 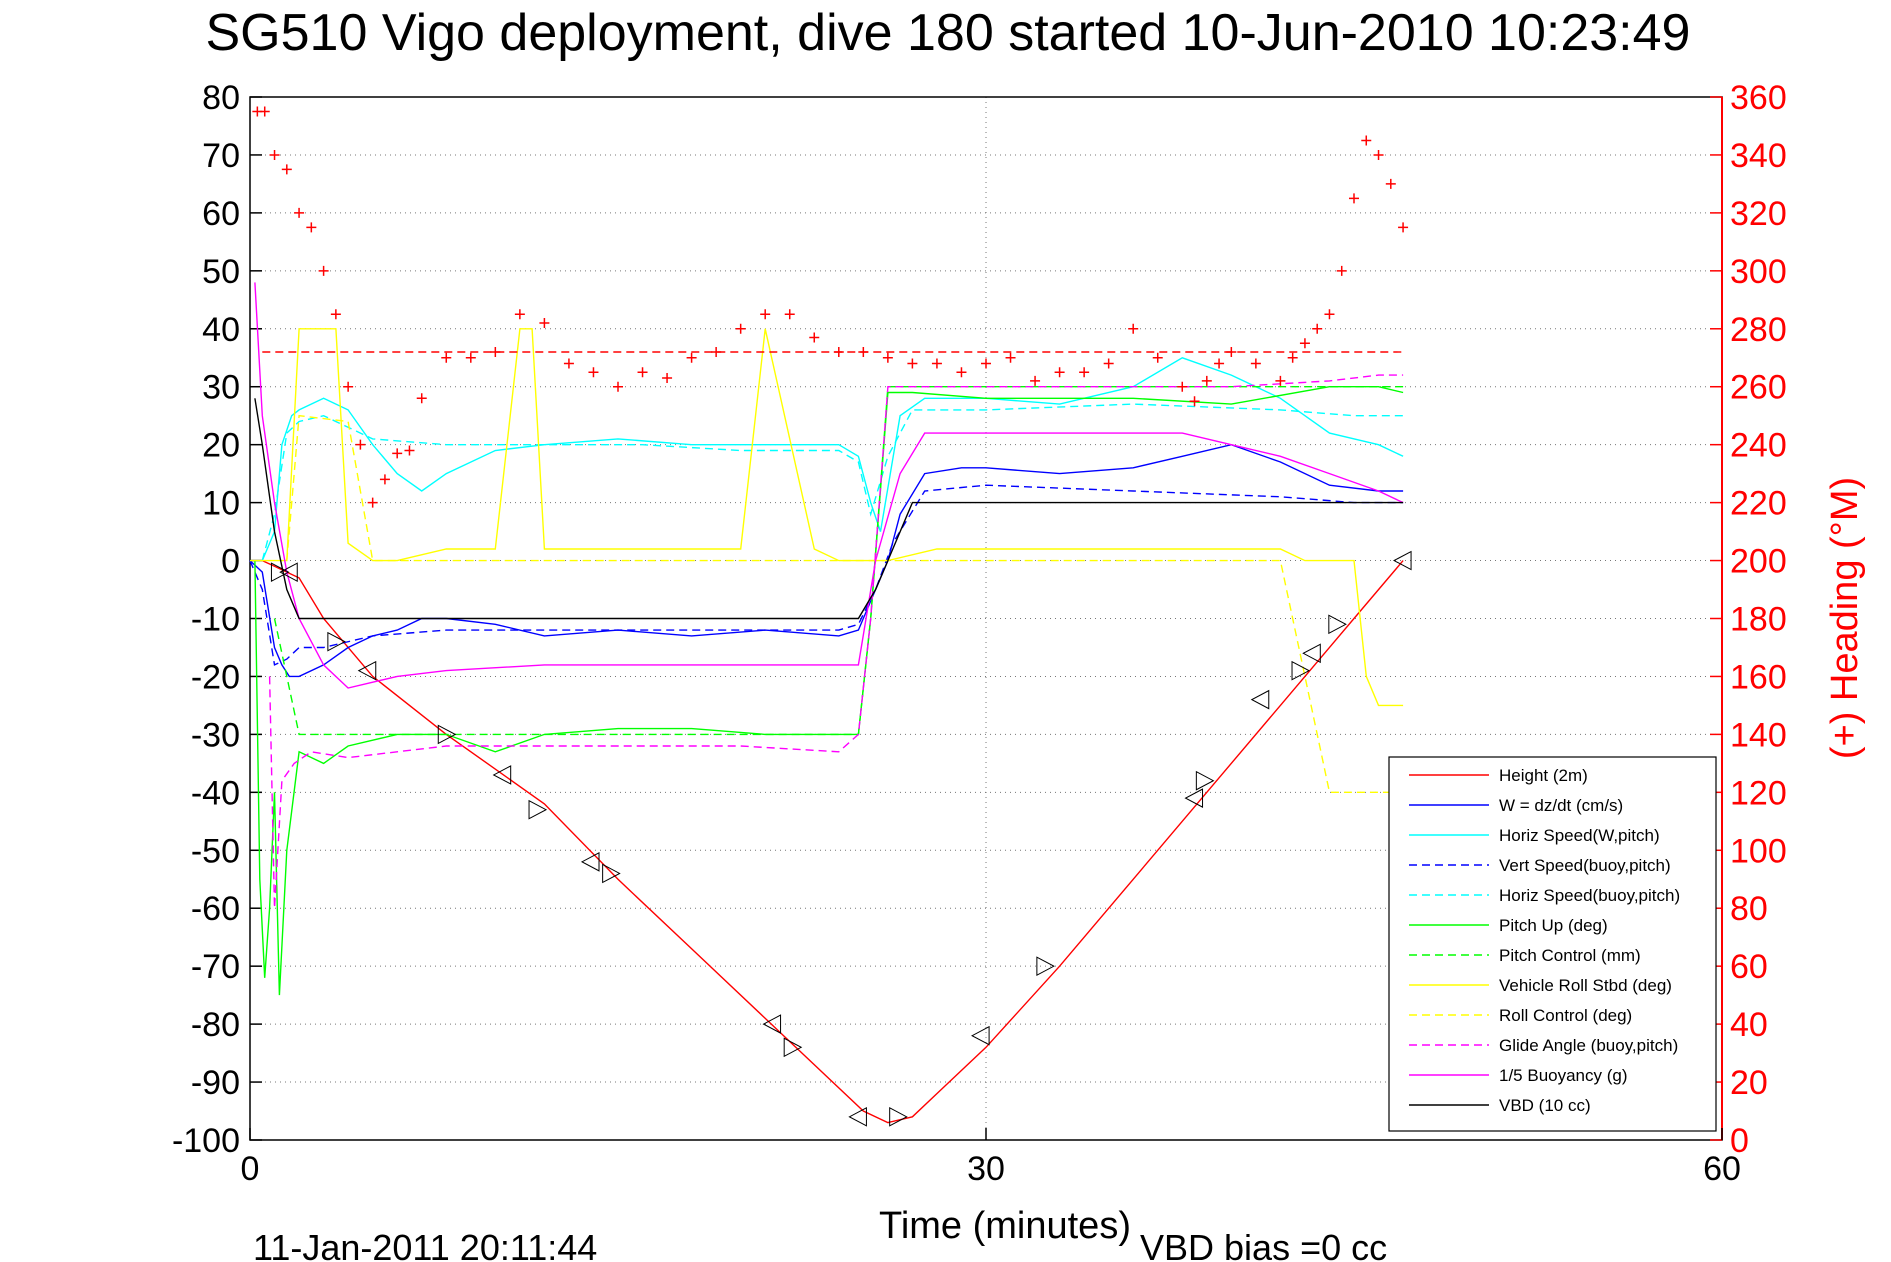 I want to click on y-tick-label: 30, so click(x=221, y=388).